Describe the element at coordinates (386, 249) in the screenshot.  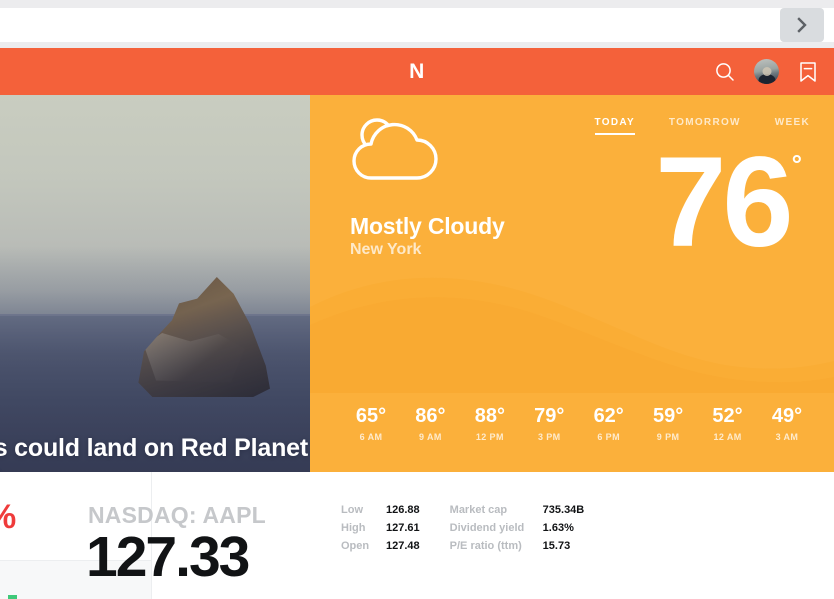
I see `weather-city: New York` at that location.